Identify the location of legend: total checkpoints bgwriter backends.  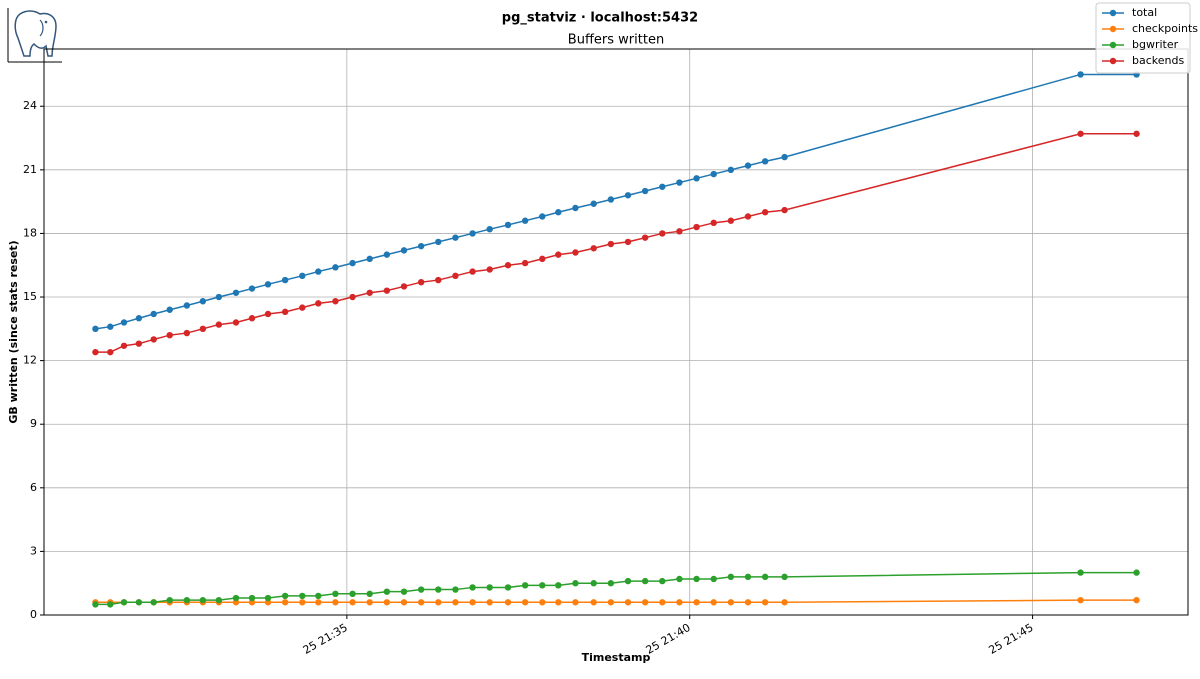
(1146, 38).